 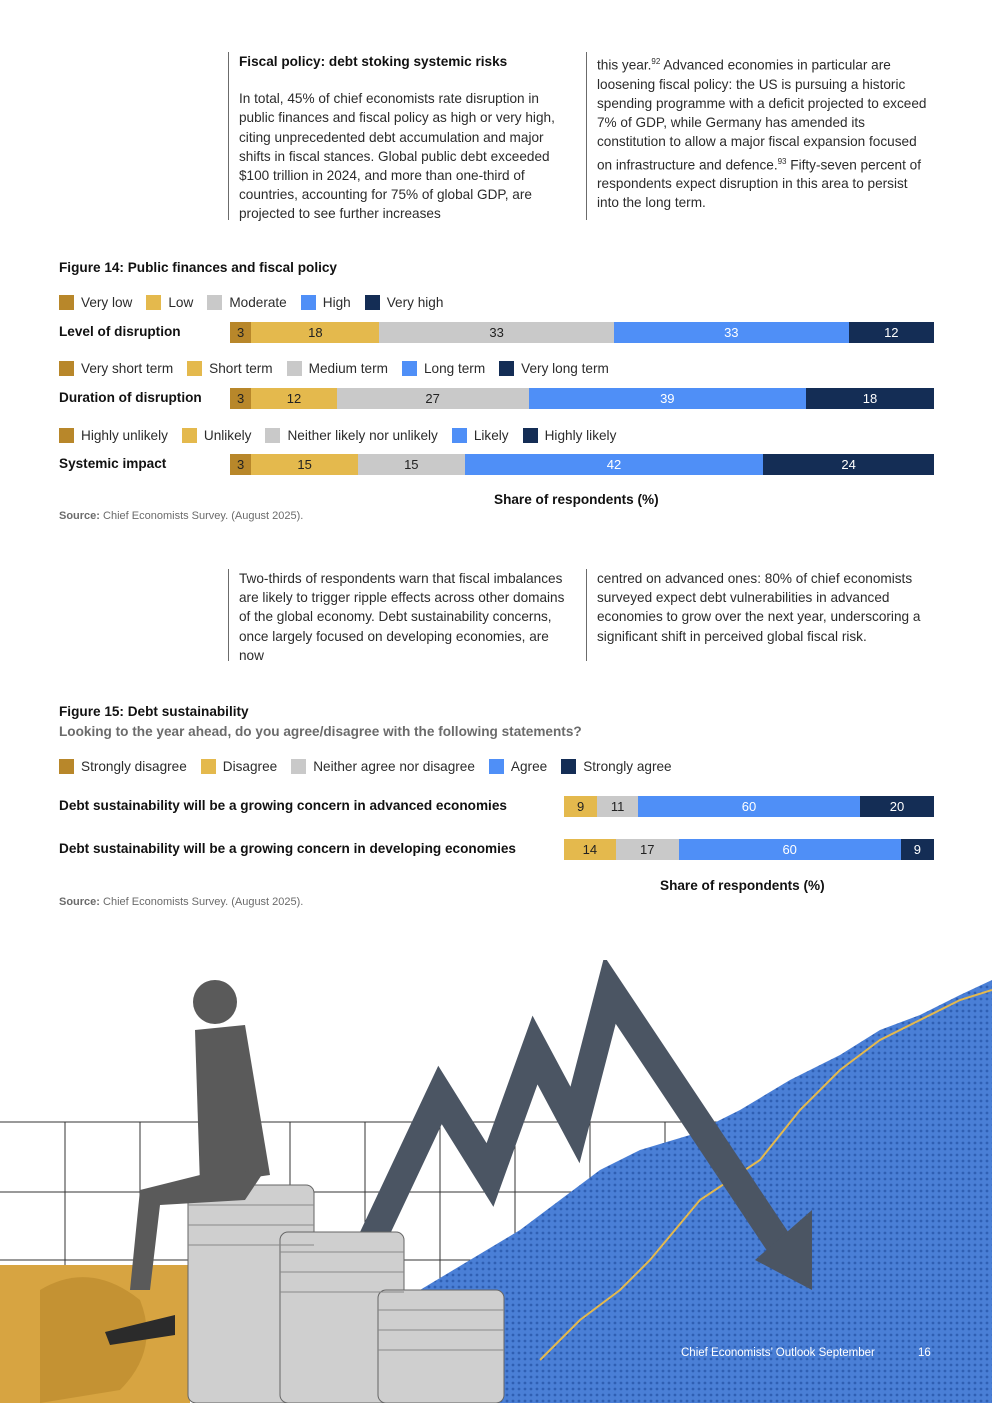 What do you see at coordinates (480, 435) in the screenshot?
I see `legend-item: Likely` at bounding box center [480, 435].